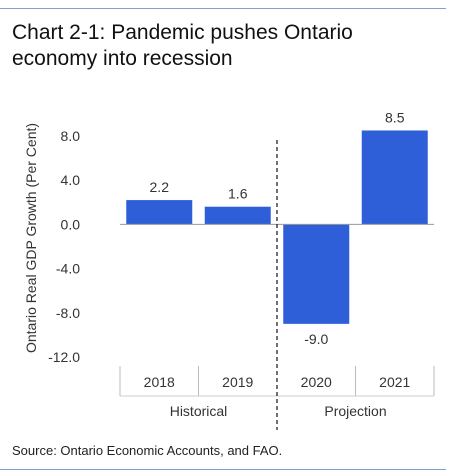  I want to click on x-tick-label-2019: 2019, so click(237, 382).